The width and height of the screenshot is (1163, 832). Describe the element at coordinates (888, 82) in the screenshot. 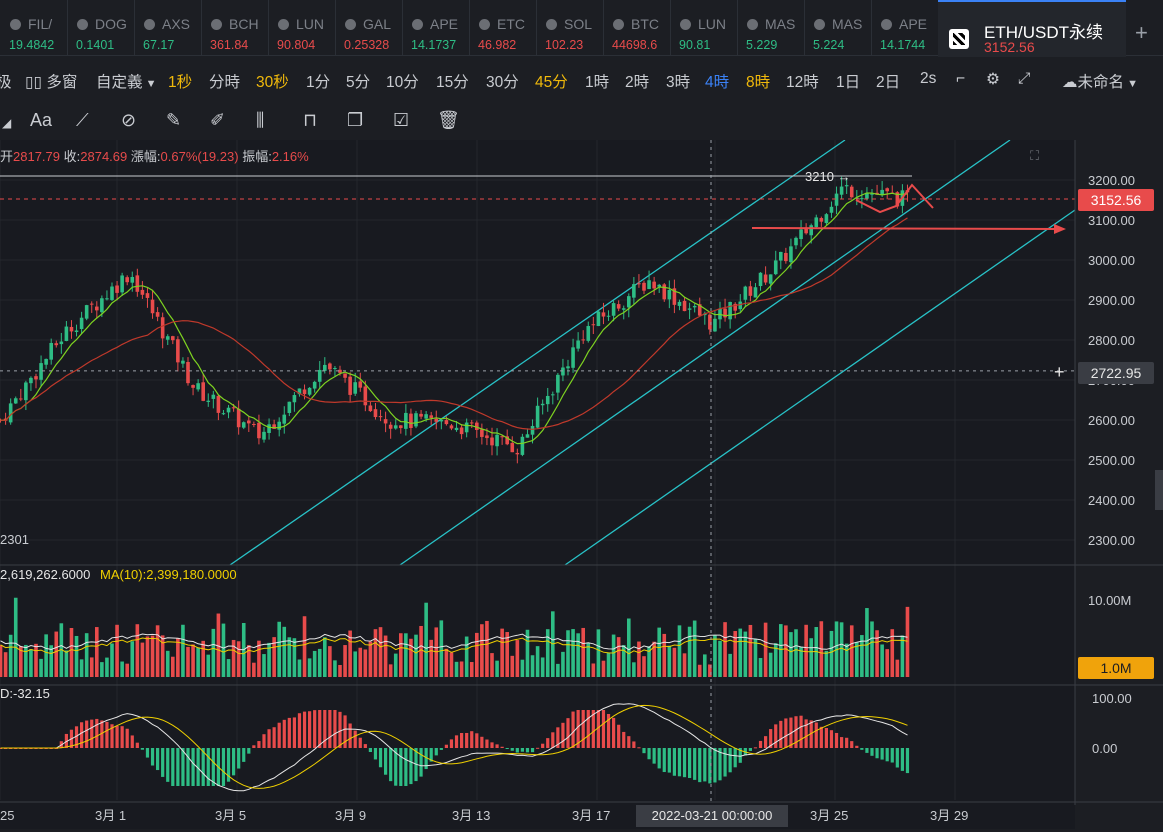

I see `interval-2日: 2日` at that location.